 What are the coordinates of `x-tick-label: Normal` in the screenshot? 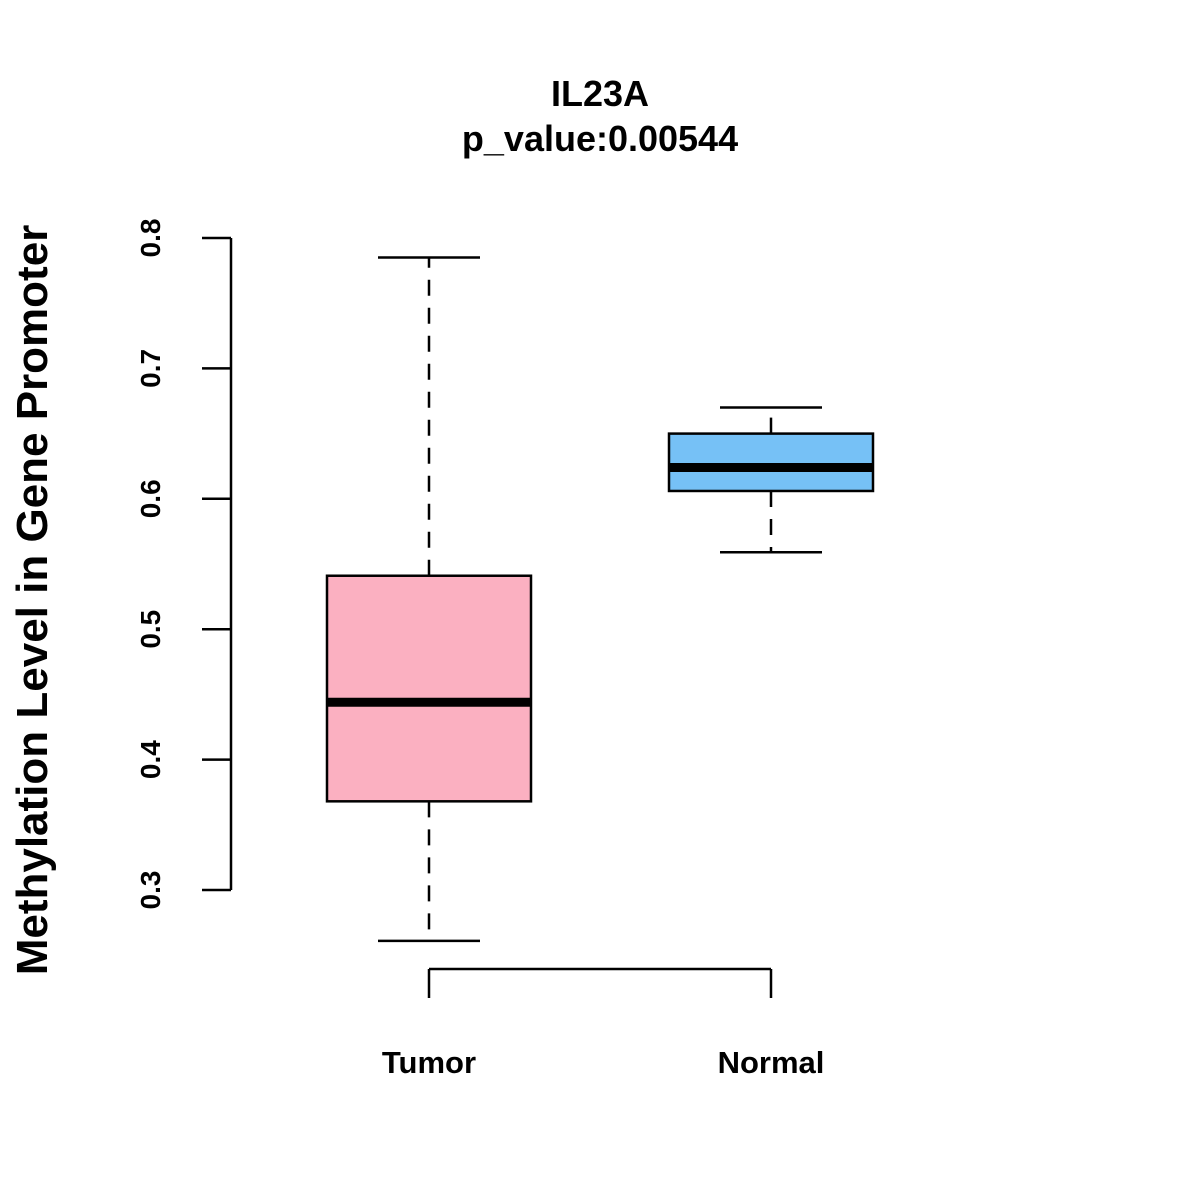 It's located at (771, 1062).